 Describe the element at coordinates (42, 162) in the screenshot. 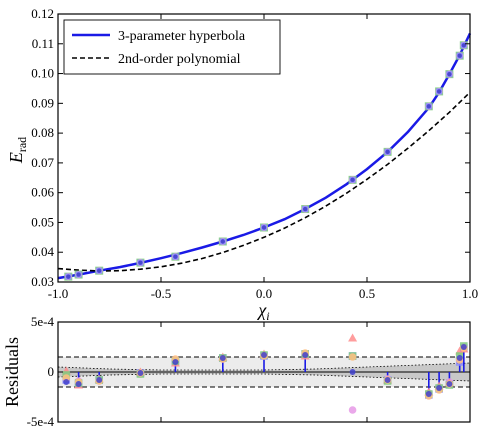

I see `main-y-tick-label: 0.07` at that location.